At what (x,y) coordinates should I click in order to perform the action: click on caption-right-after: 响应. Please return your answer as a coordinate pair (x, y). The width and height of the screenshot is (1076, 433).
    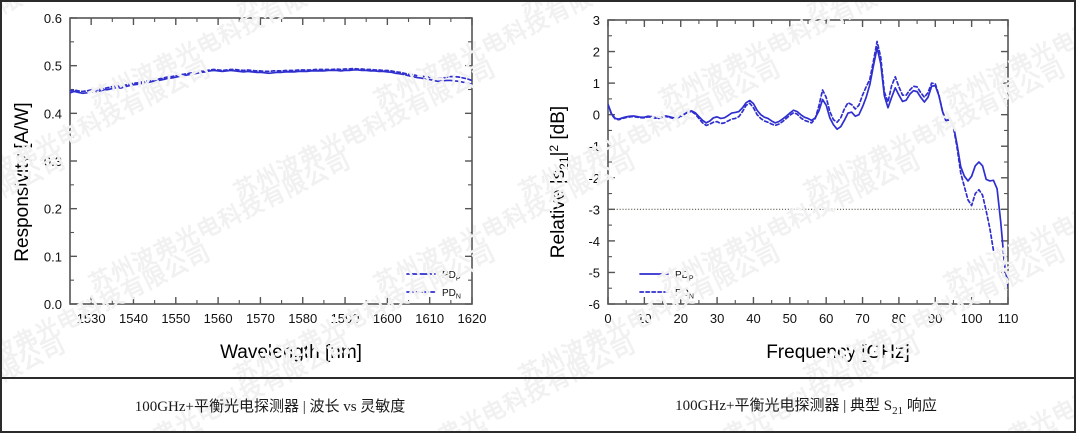
    Looking at the image, I should click on (920, 405).